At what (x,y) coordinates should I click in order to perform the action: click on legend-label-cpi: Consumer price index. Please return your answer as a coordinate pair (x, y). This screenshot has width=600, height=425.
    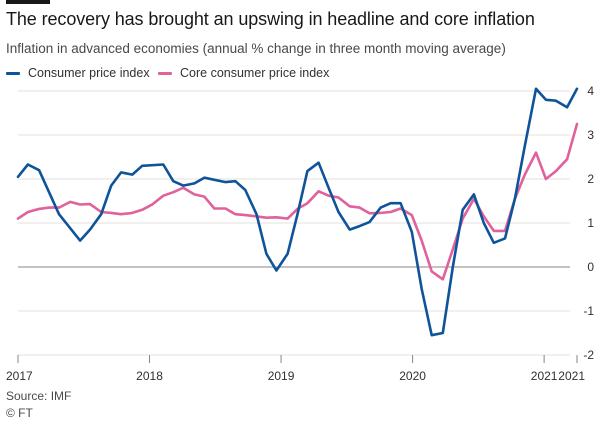
    Looking at the image, I should click on (89, 73).